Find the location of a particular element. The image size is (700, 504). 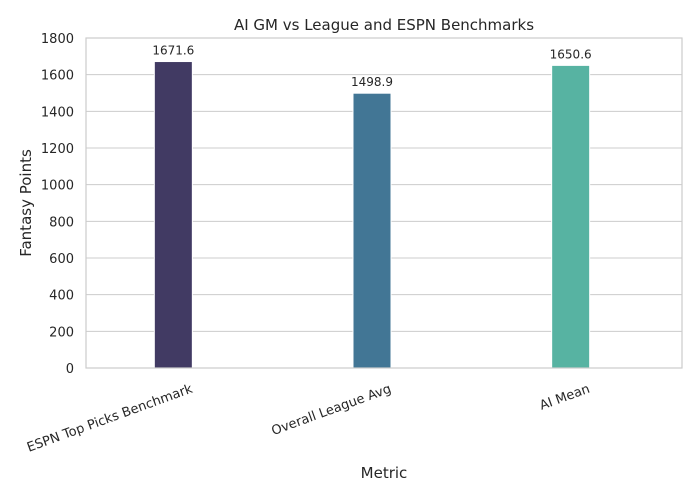

data-label: 1650.6 is located at coordinates (571, 54).